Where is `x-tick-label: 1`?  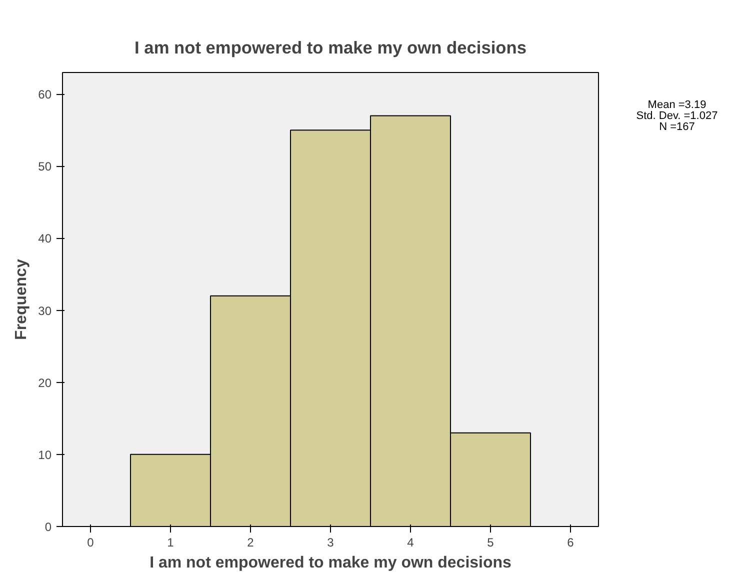 x-tick-label: 1 is located at coordinates (170, 543).